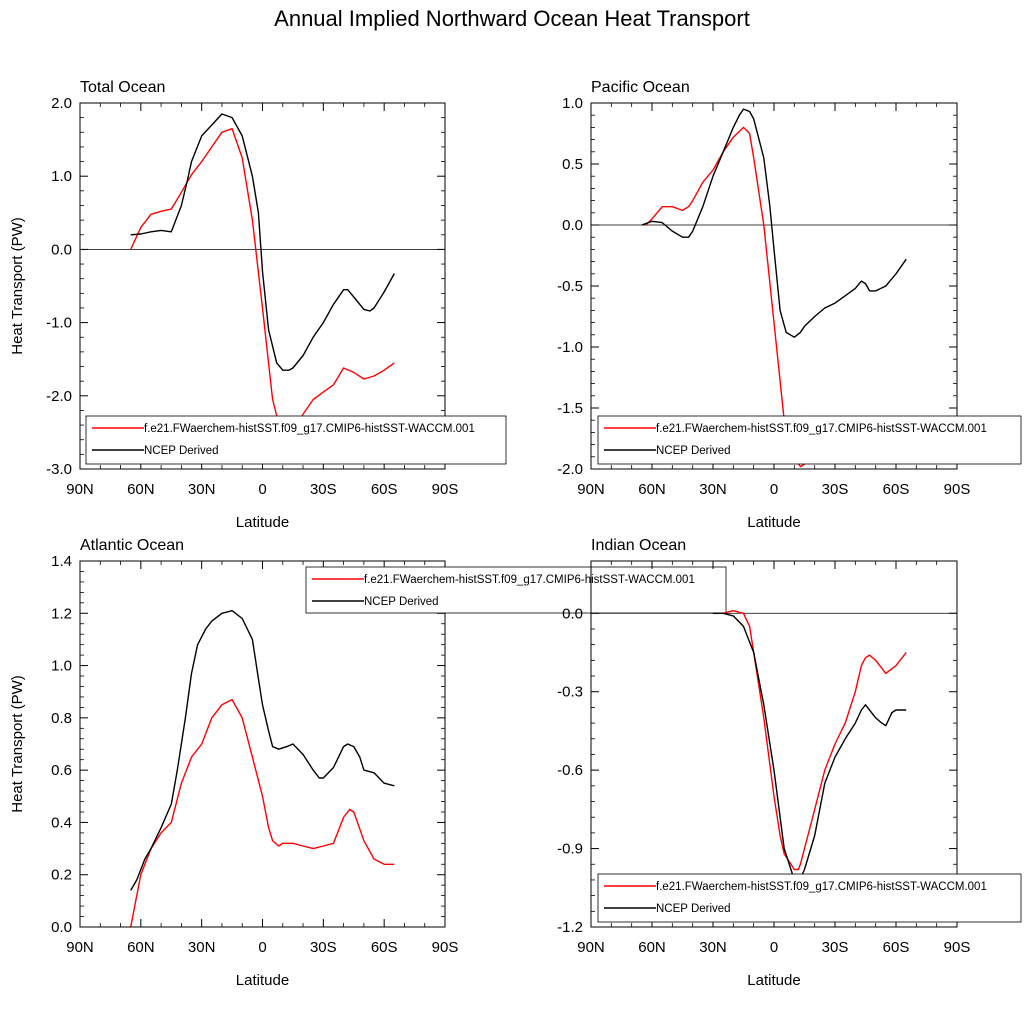 This screenshot has height=1024, width=1024. What do you see at coordinates (61, 103) in the screenshot?
I see `y-tick-label: 2.0` at bounding box center [61, 103].